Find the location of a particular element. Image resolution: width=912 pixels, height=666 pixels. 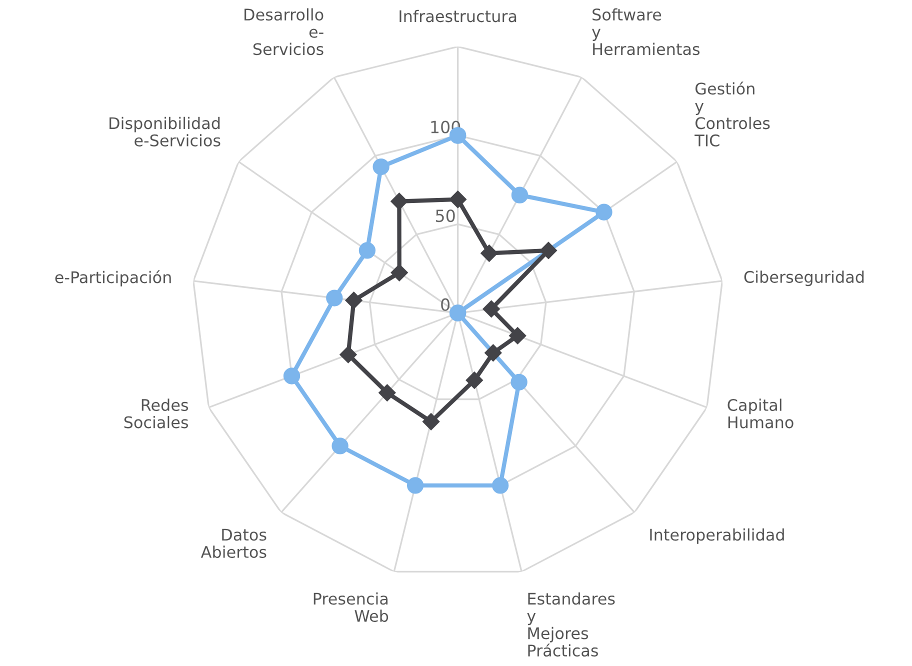

spoke-label: Gestión y Controles TIC is located at coordinates (732, 114).